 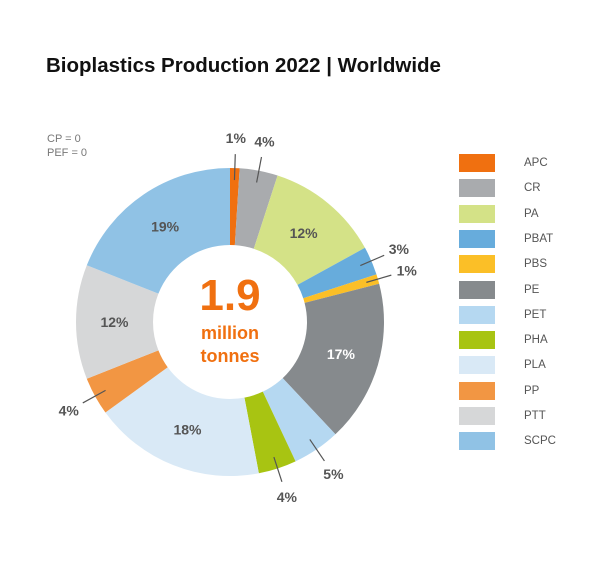 What do you see at coordinates (259, 169) in the screenshot?
I see `leader-line-cr` at bounding box center [259, 169].